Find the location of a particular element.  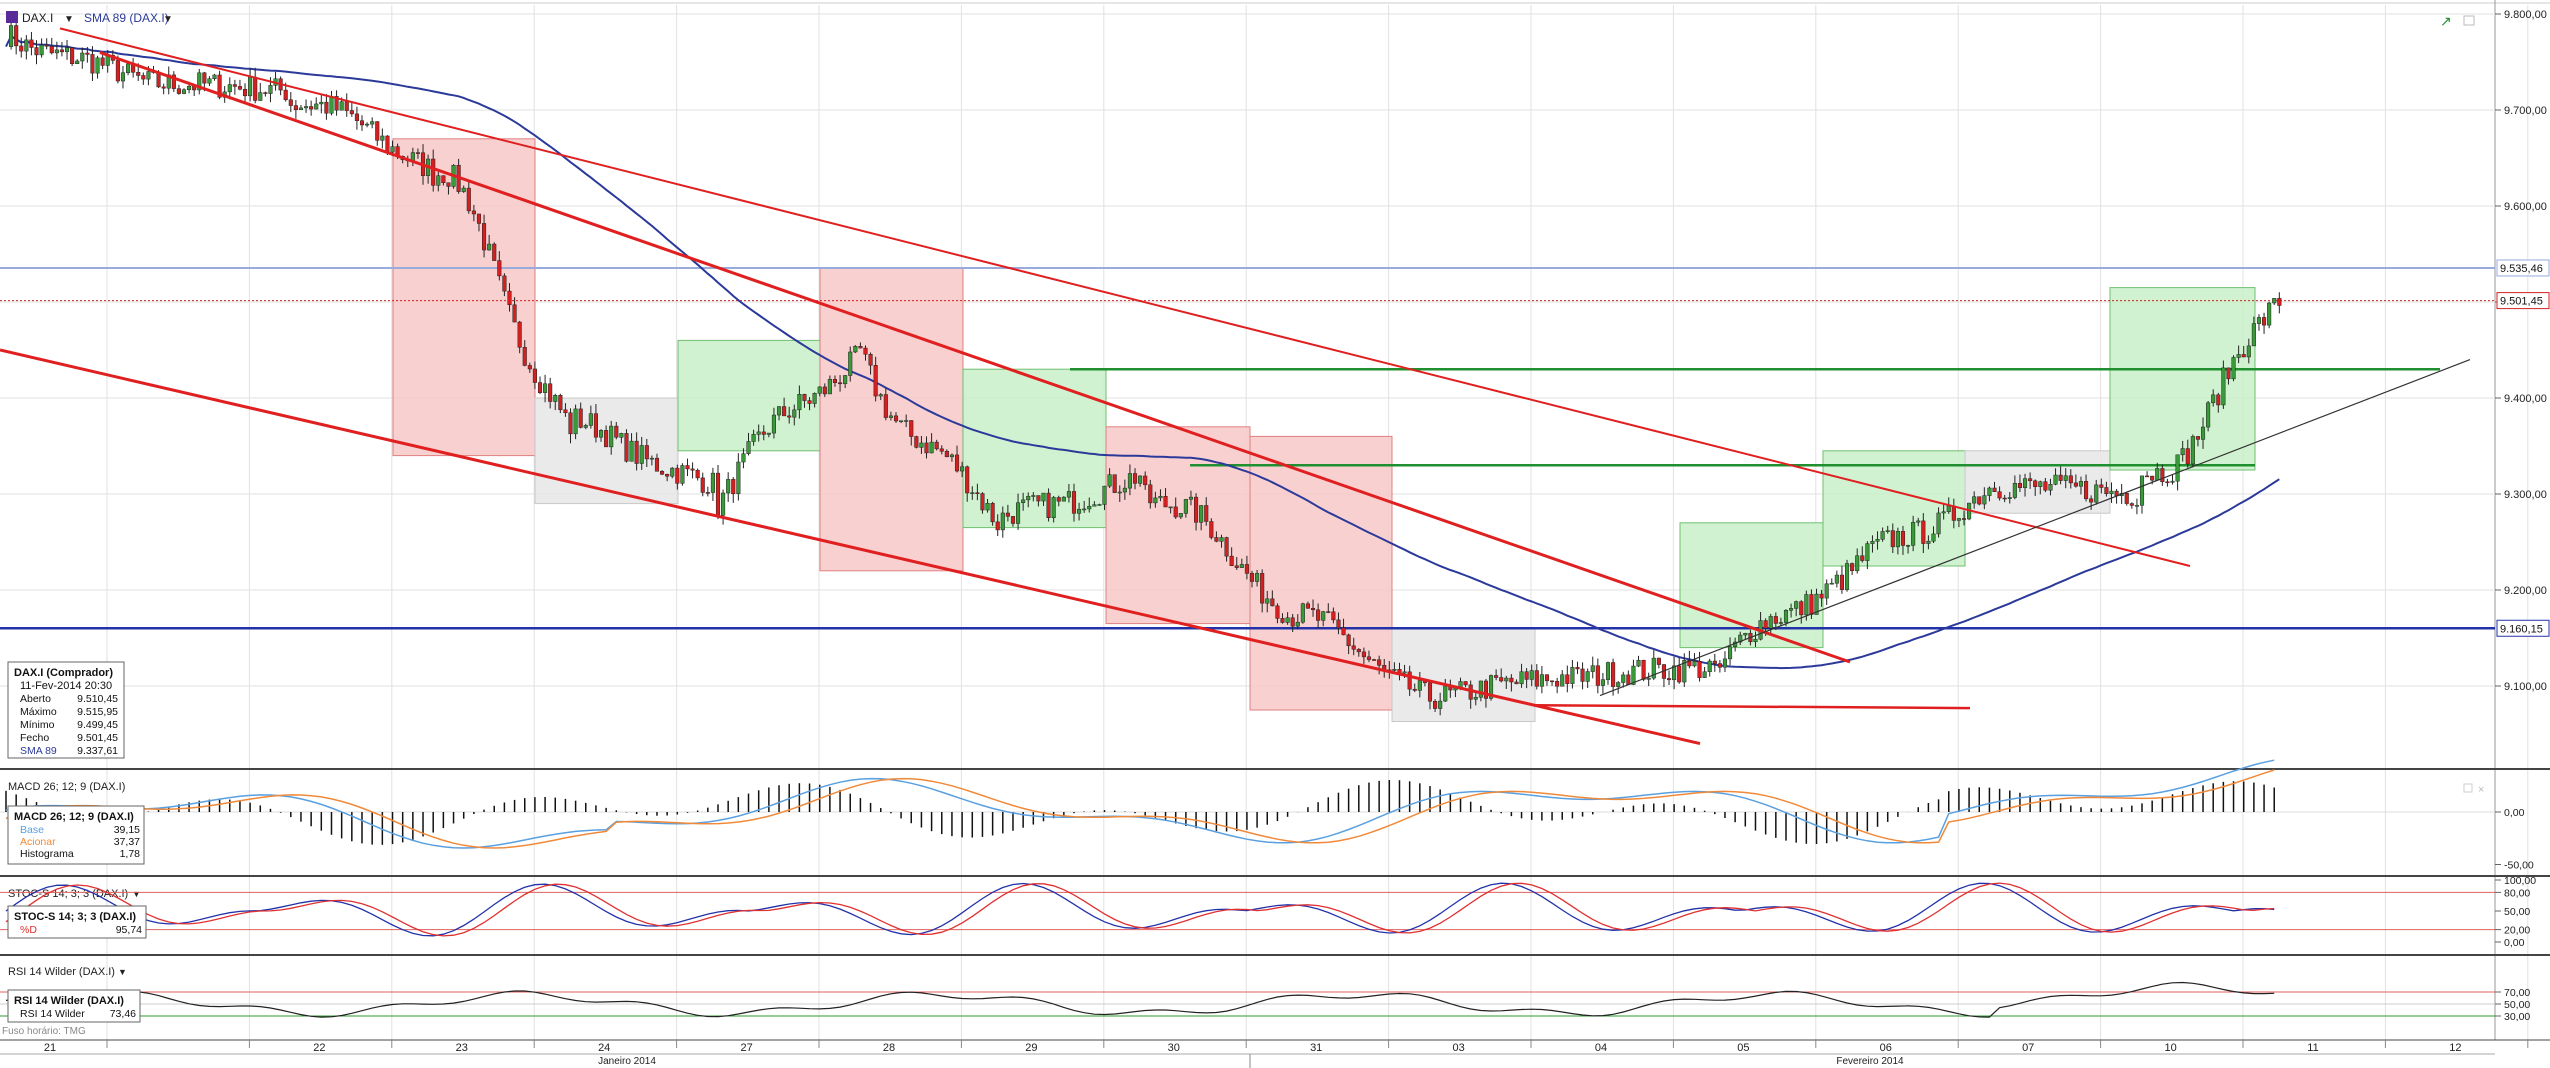

price-tick-label: 9.300,00 is located at coordinates (2525, 495).